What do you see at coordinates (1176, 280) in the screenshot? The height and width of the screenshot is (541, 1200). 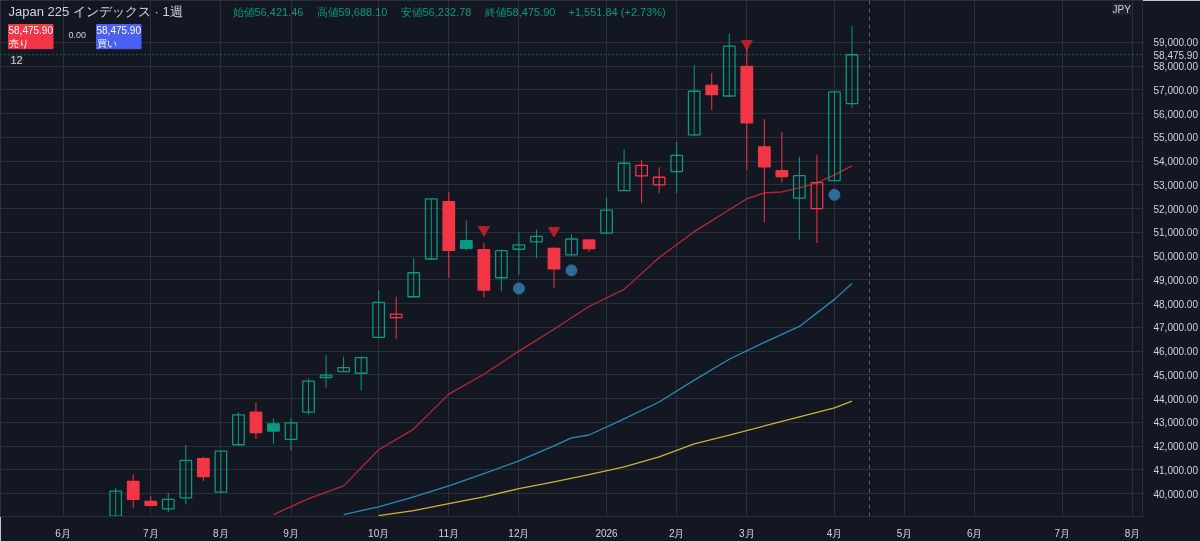 I see `y-tick-label: 49,000.00` at bounding box center [1176, 280].